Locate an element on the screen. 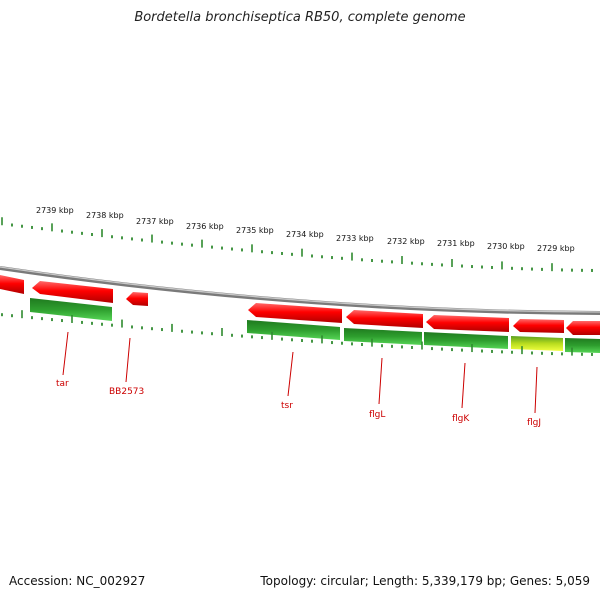 The height and width of the screenshot is (600, 600). gene-label-flgl: flgL is located at coordinates (377, 415).